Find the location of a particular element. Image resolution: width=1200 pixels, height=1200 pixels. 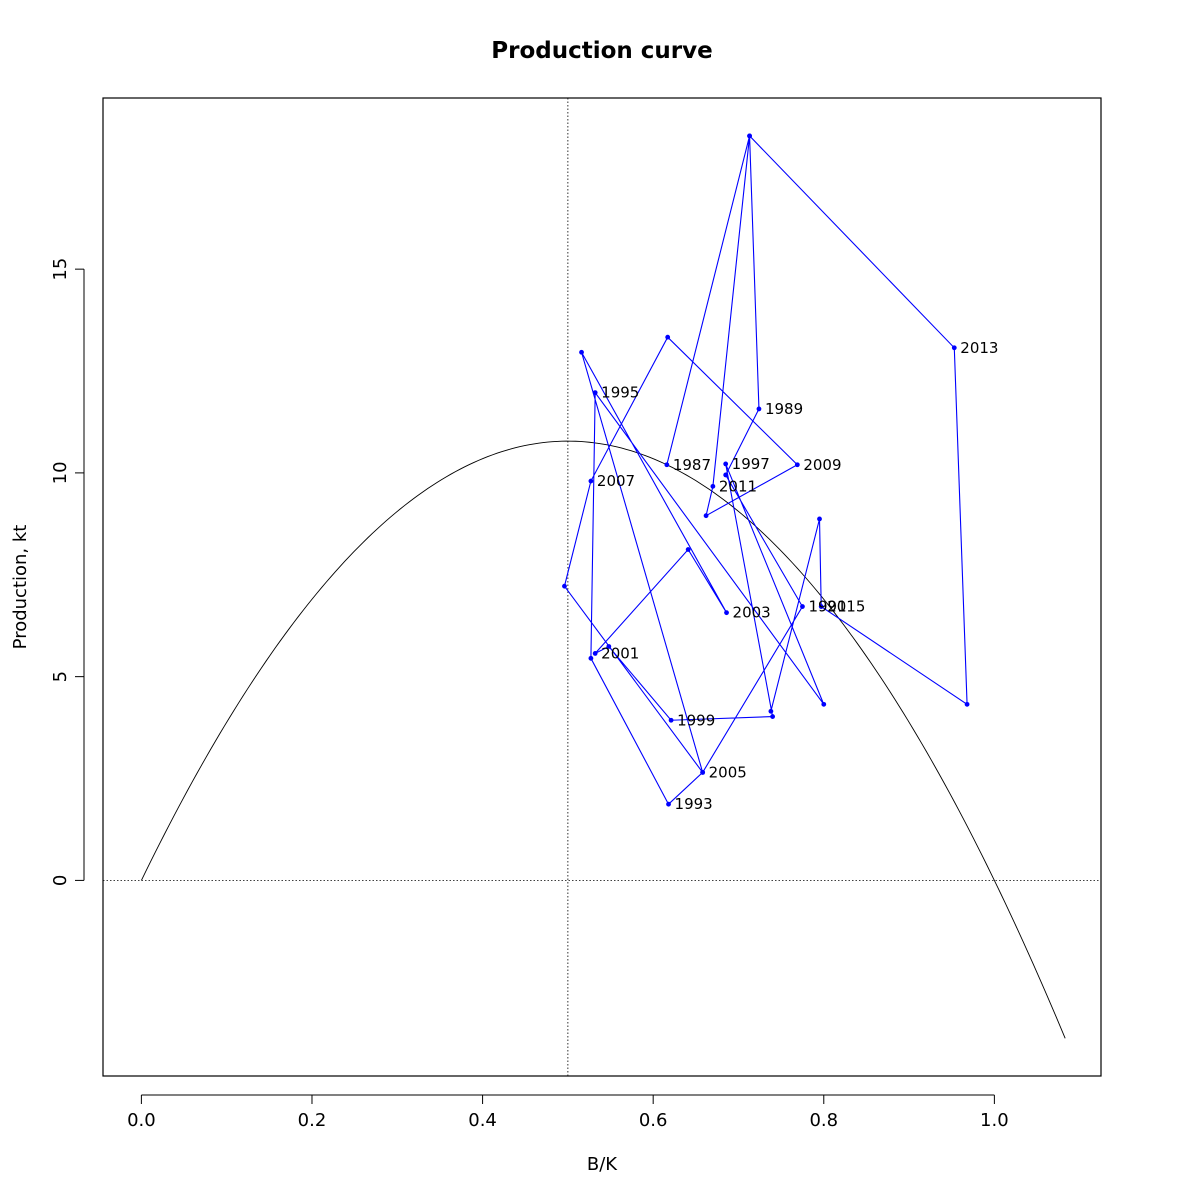

data-point-2009 is located at coordinates (797, 465).